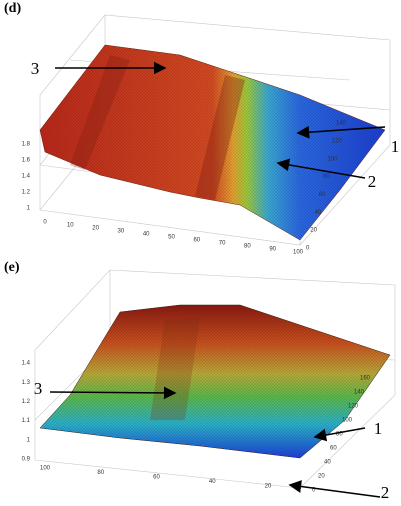 The image size is (401, 506). Describe the element at coordinates (222, 244) in the screenshot. I see `x-tick-label: 70` at that location.